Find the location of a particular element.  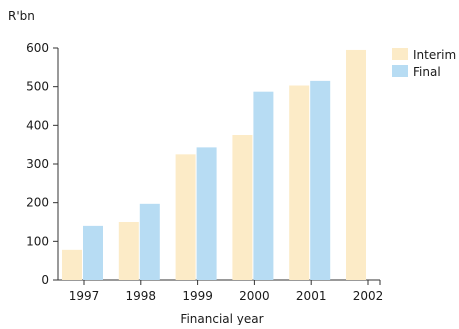

y-tick-label: 600 is located at coordinates (37, 48).